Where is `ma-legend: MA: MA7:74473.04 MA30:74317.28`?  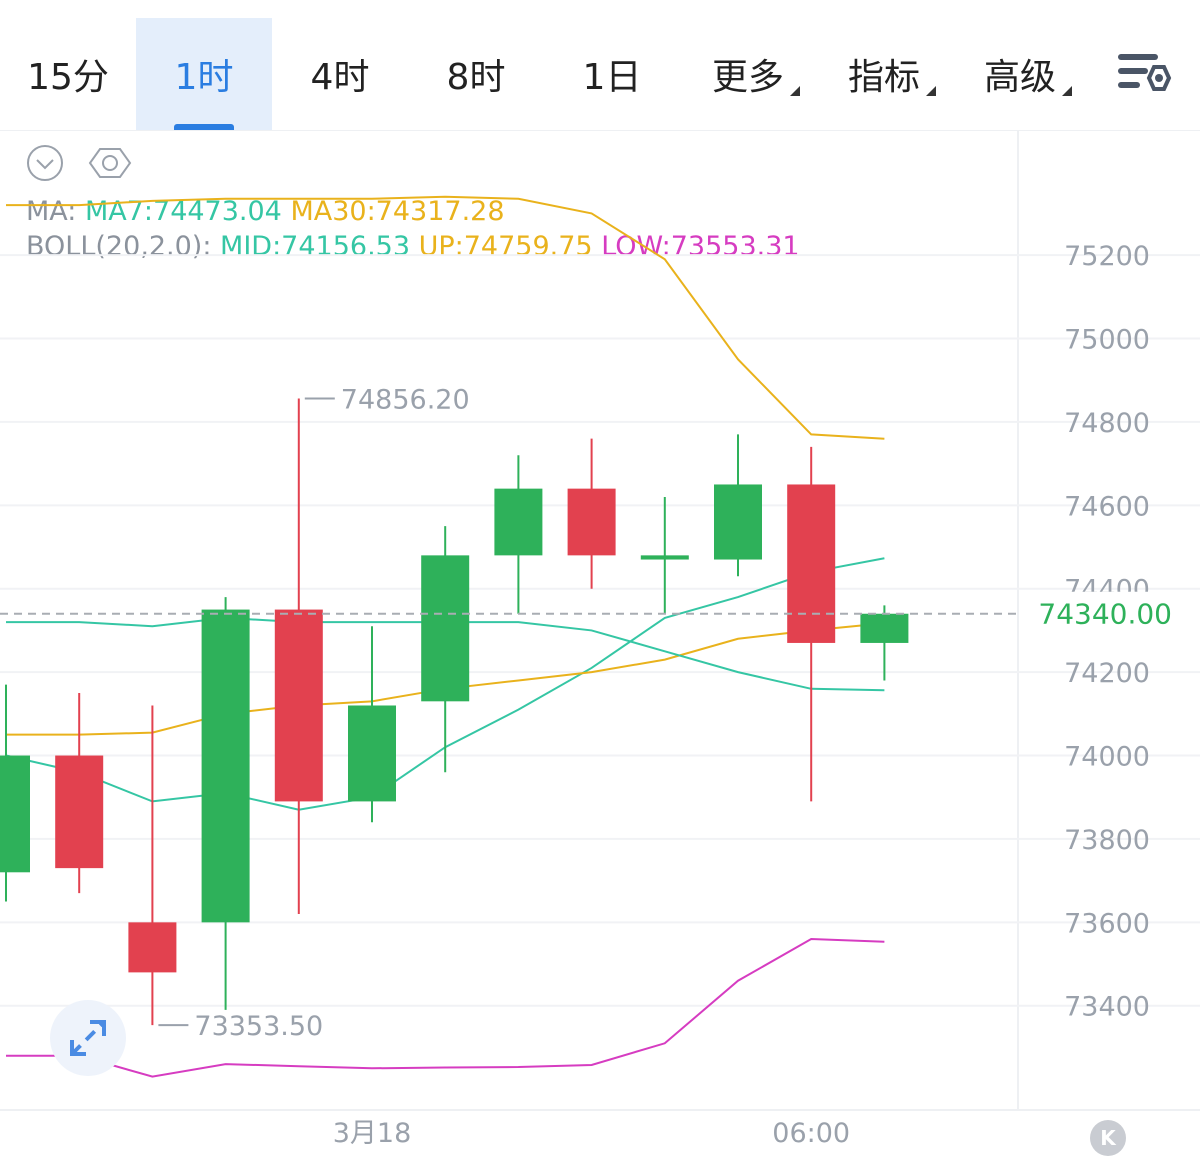
ma-legend: MA: MA7:74473.04 MA30:74317.28 is located at coordinates (265, 211).